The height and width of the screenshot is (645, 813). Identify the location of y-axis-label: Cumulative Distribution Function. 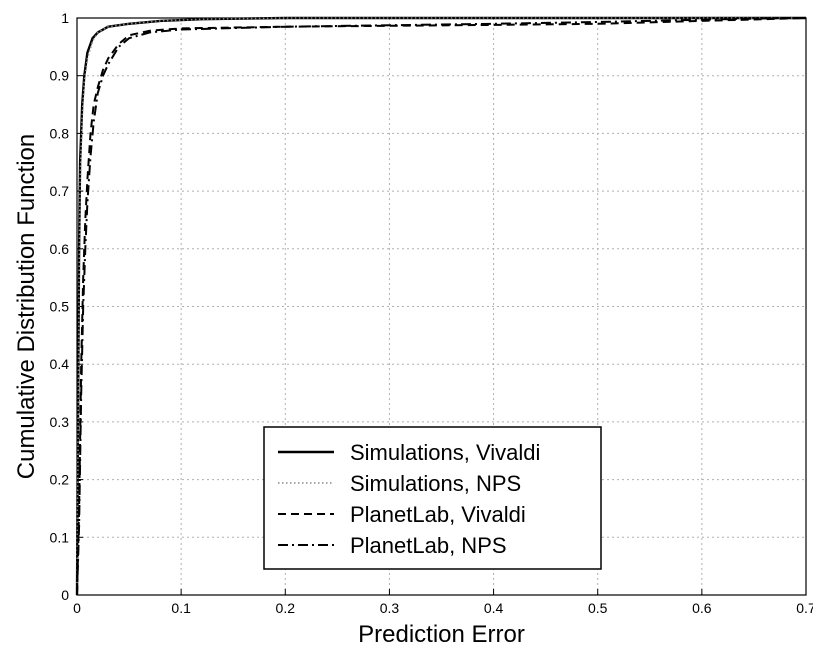
(26, 306).